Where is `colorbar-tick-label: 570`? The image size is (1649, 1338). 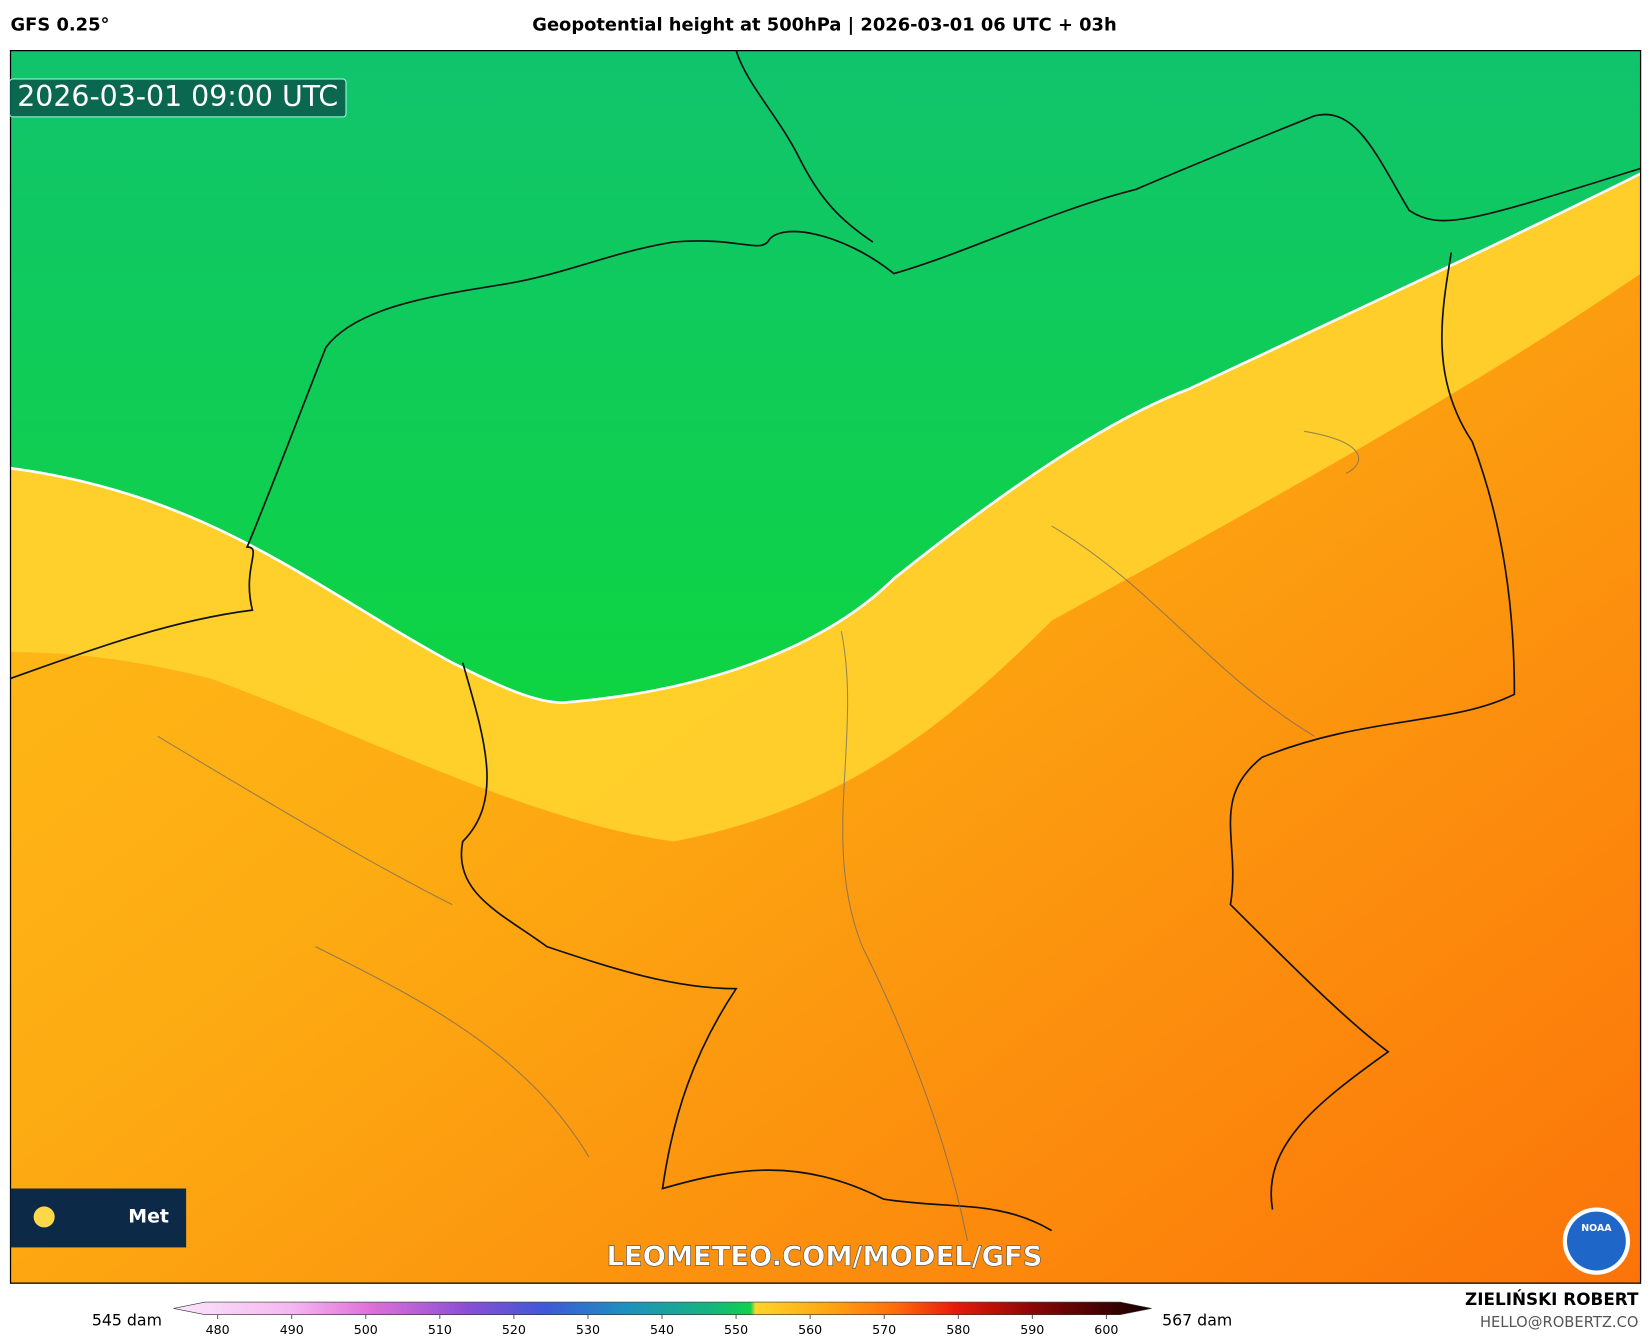 colorbar-tick-label: 570 is located at coordinates (884, 1329).